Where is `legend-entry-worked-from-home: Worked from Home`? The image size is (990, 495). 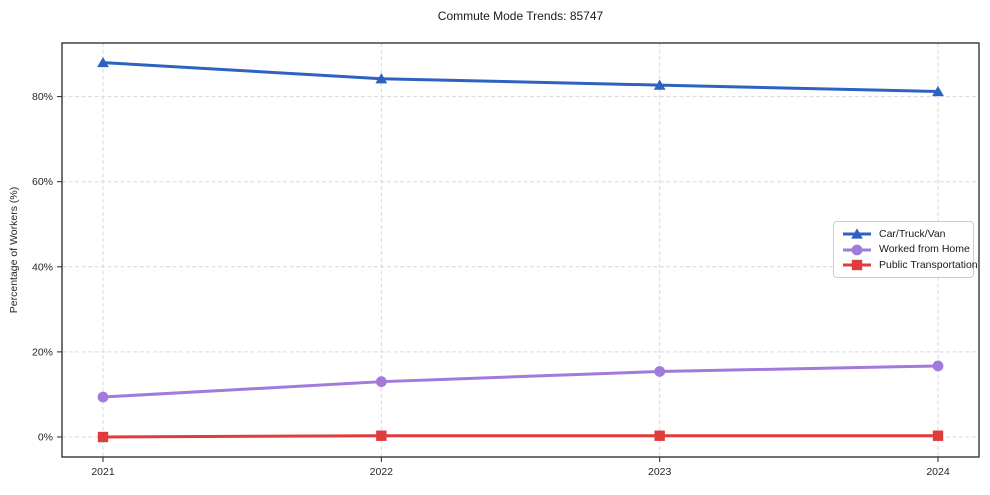
legend-entry-worked-from-home: Worked from Home is located at coordinates (906, 250).